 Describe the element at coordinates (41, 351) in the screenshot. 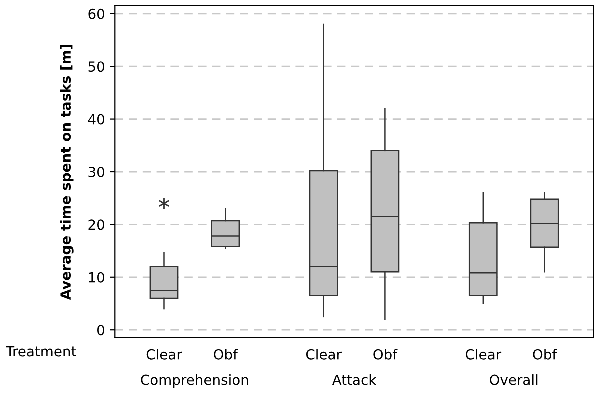

I see `text: Treatment` at that location.